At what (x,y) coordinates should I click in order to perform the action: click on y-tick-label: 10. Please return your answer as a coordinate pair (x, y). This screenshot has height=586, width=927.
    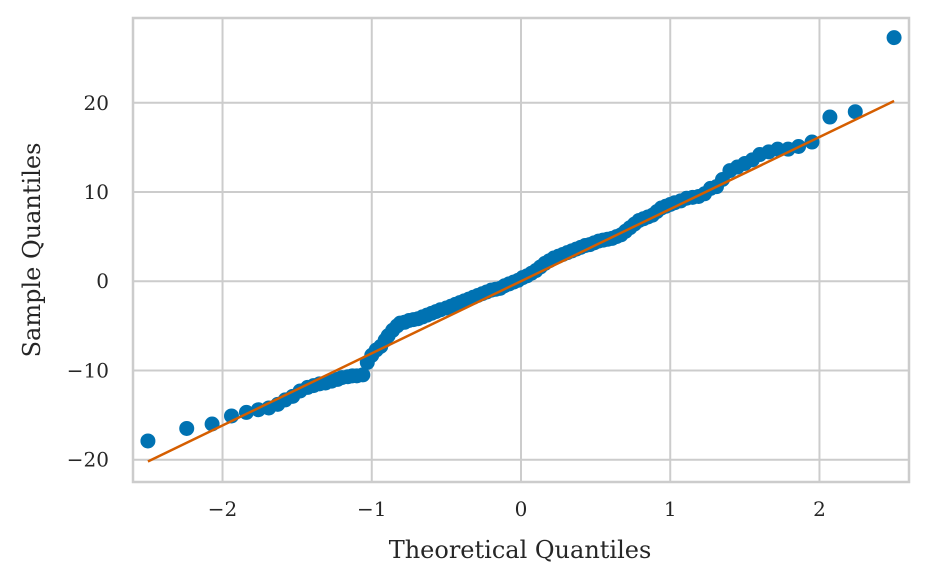
    Looking at the image, I should click on (96, 192).